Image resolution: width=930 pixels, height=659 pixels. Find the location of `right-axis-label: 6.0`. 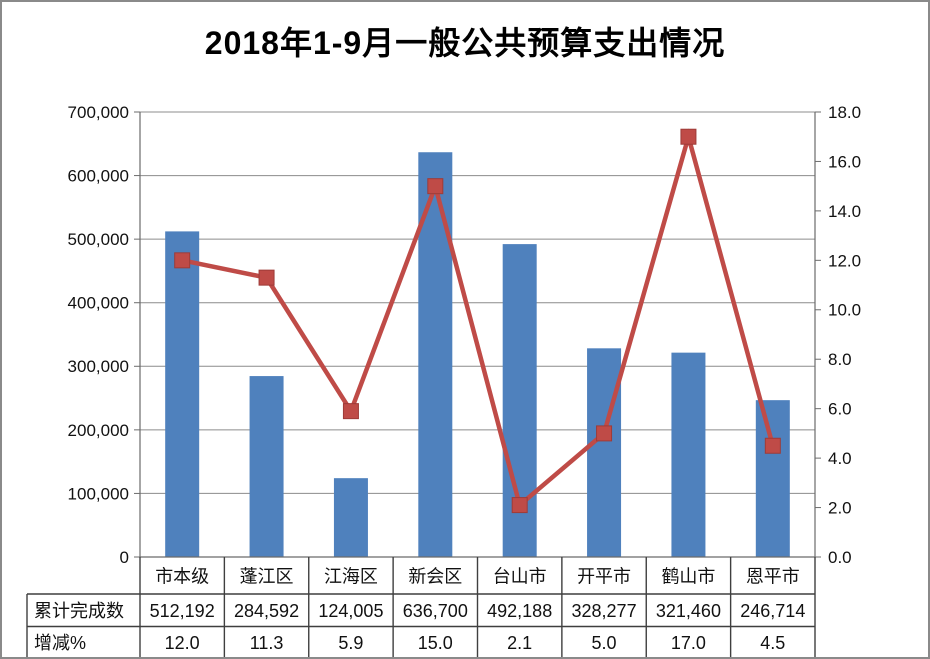

right-axis-label: 6.0 is located at coordinates (840, 409).